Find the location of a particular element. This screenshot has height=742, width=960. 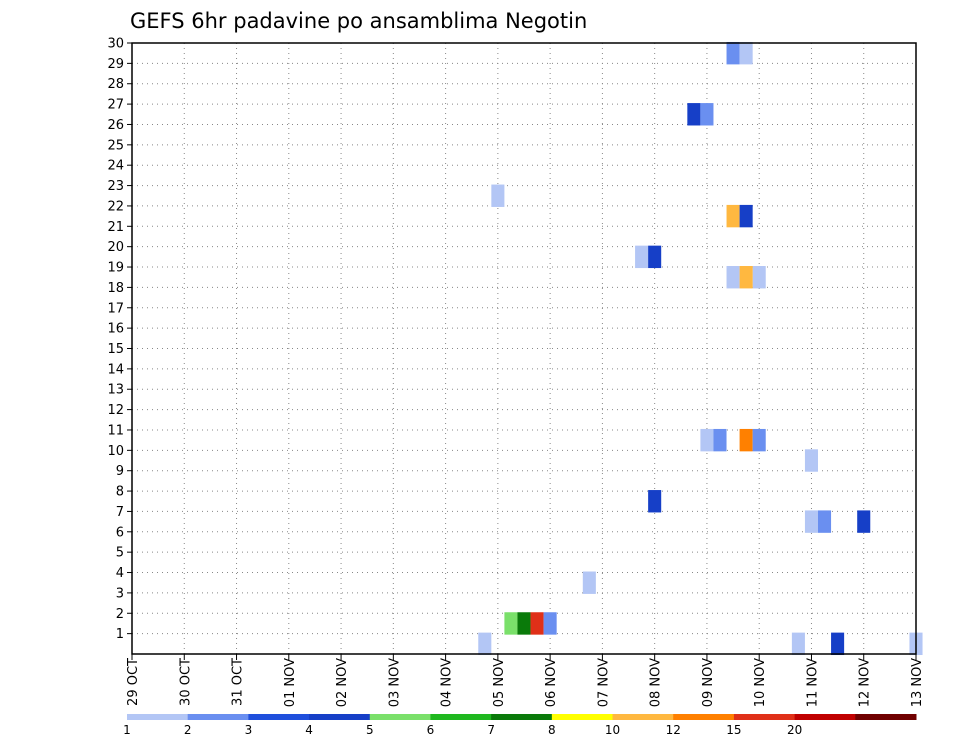

y-tick-label: 27 is located at coordinates (115, 105).